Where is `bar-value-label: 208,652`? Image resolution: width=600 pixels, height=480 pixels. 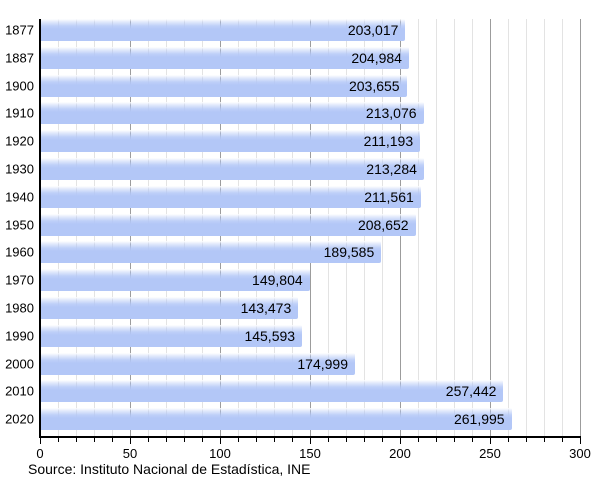 bar-value-label: 208,652 is located at coordinates (383, 224).